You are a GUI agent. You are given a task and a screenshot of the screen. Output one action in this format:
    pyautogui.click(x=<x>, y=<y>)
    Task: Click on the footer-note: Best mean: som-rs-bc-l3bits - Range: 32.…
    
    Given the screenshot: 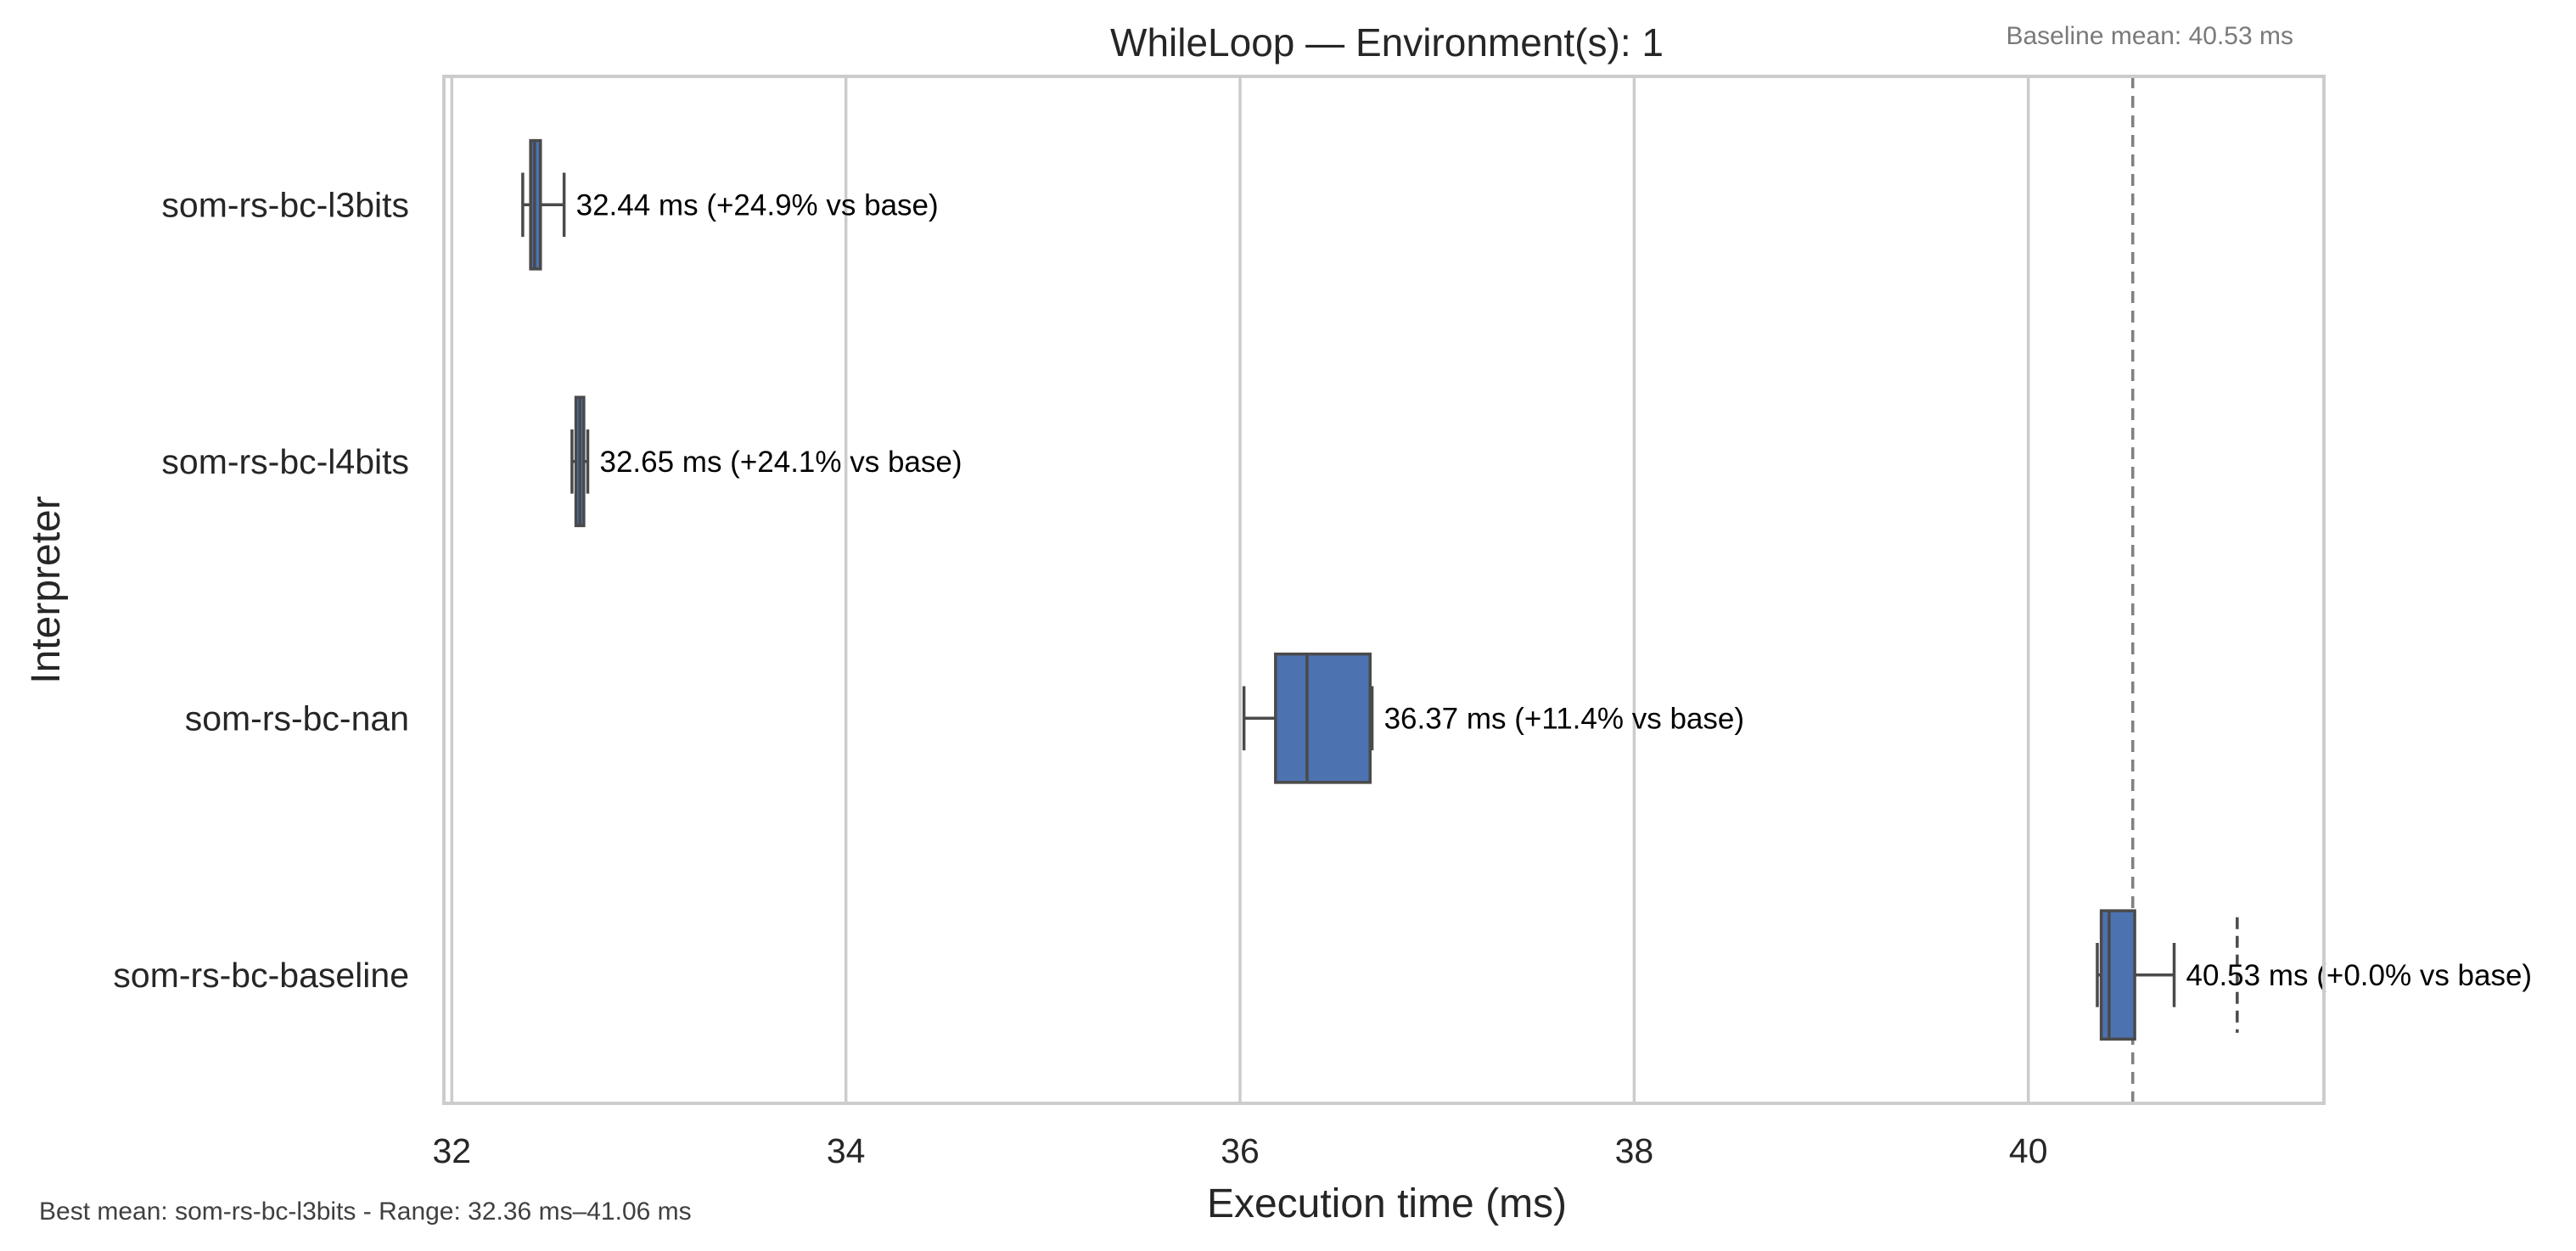 What is the action you would take?
    pyautogui.click(x=365, y=1212)
    